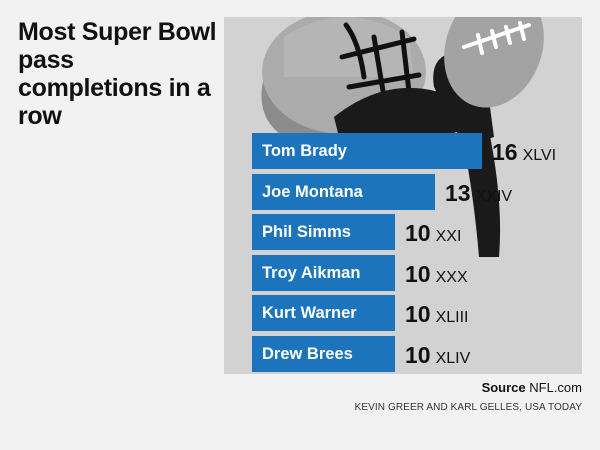 The width and height of the screenshot is (600, 450). What do you see at coordinates (323, 354) in the screenshot?
I see `bar-drew-brees: Drew Brees` at bounding box center [323, 354].